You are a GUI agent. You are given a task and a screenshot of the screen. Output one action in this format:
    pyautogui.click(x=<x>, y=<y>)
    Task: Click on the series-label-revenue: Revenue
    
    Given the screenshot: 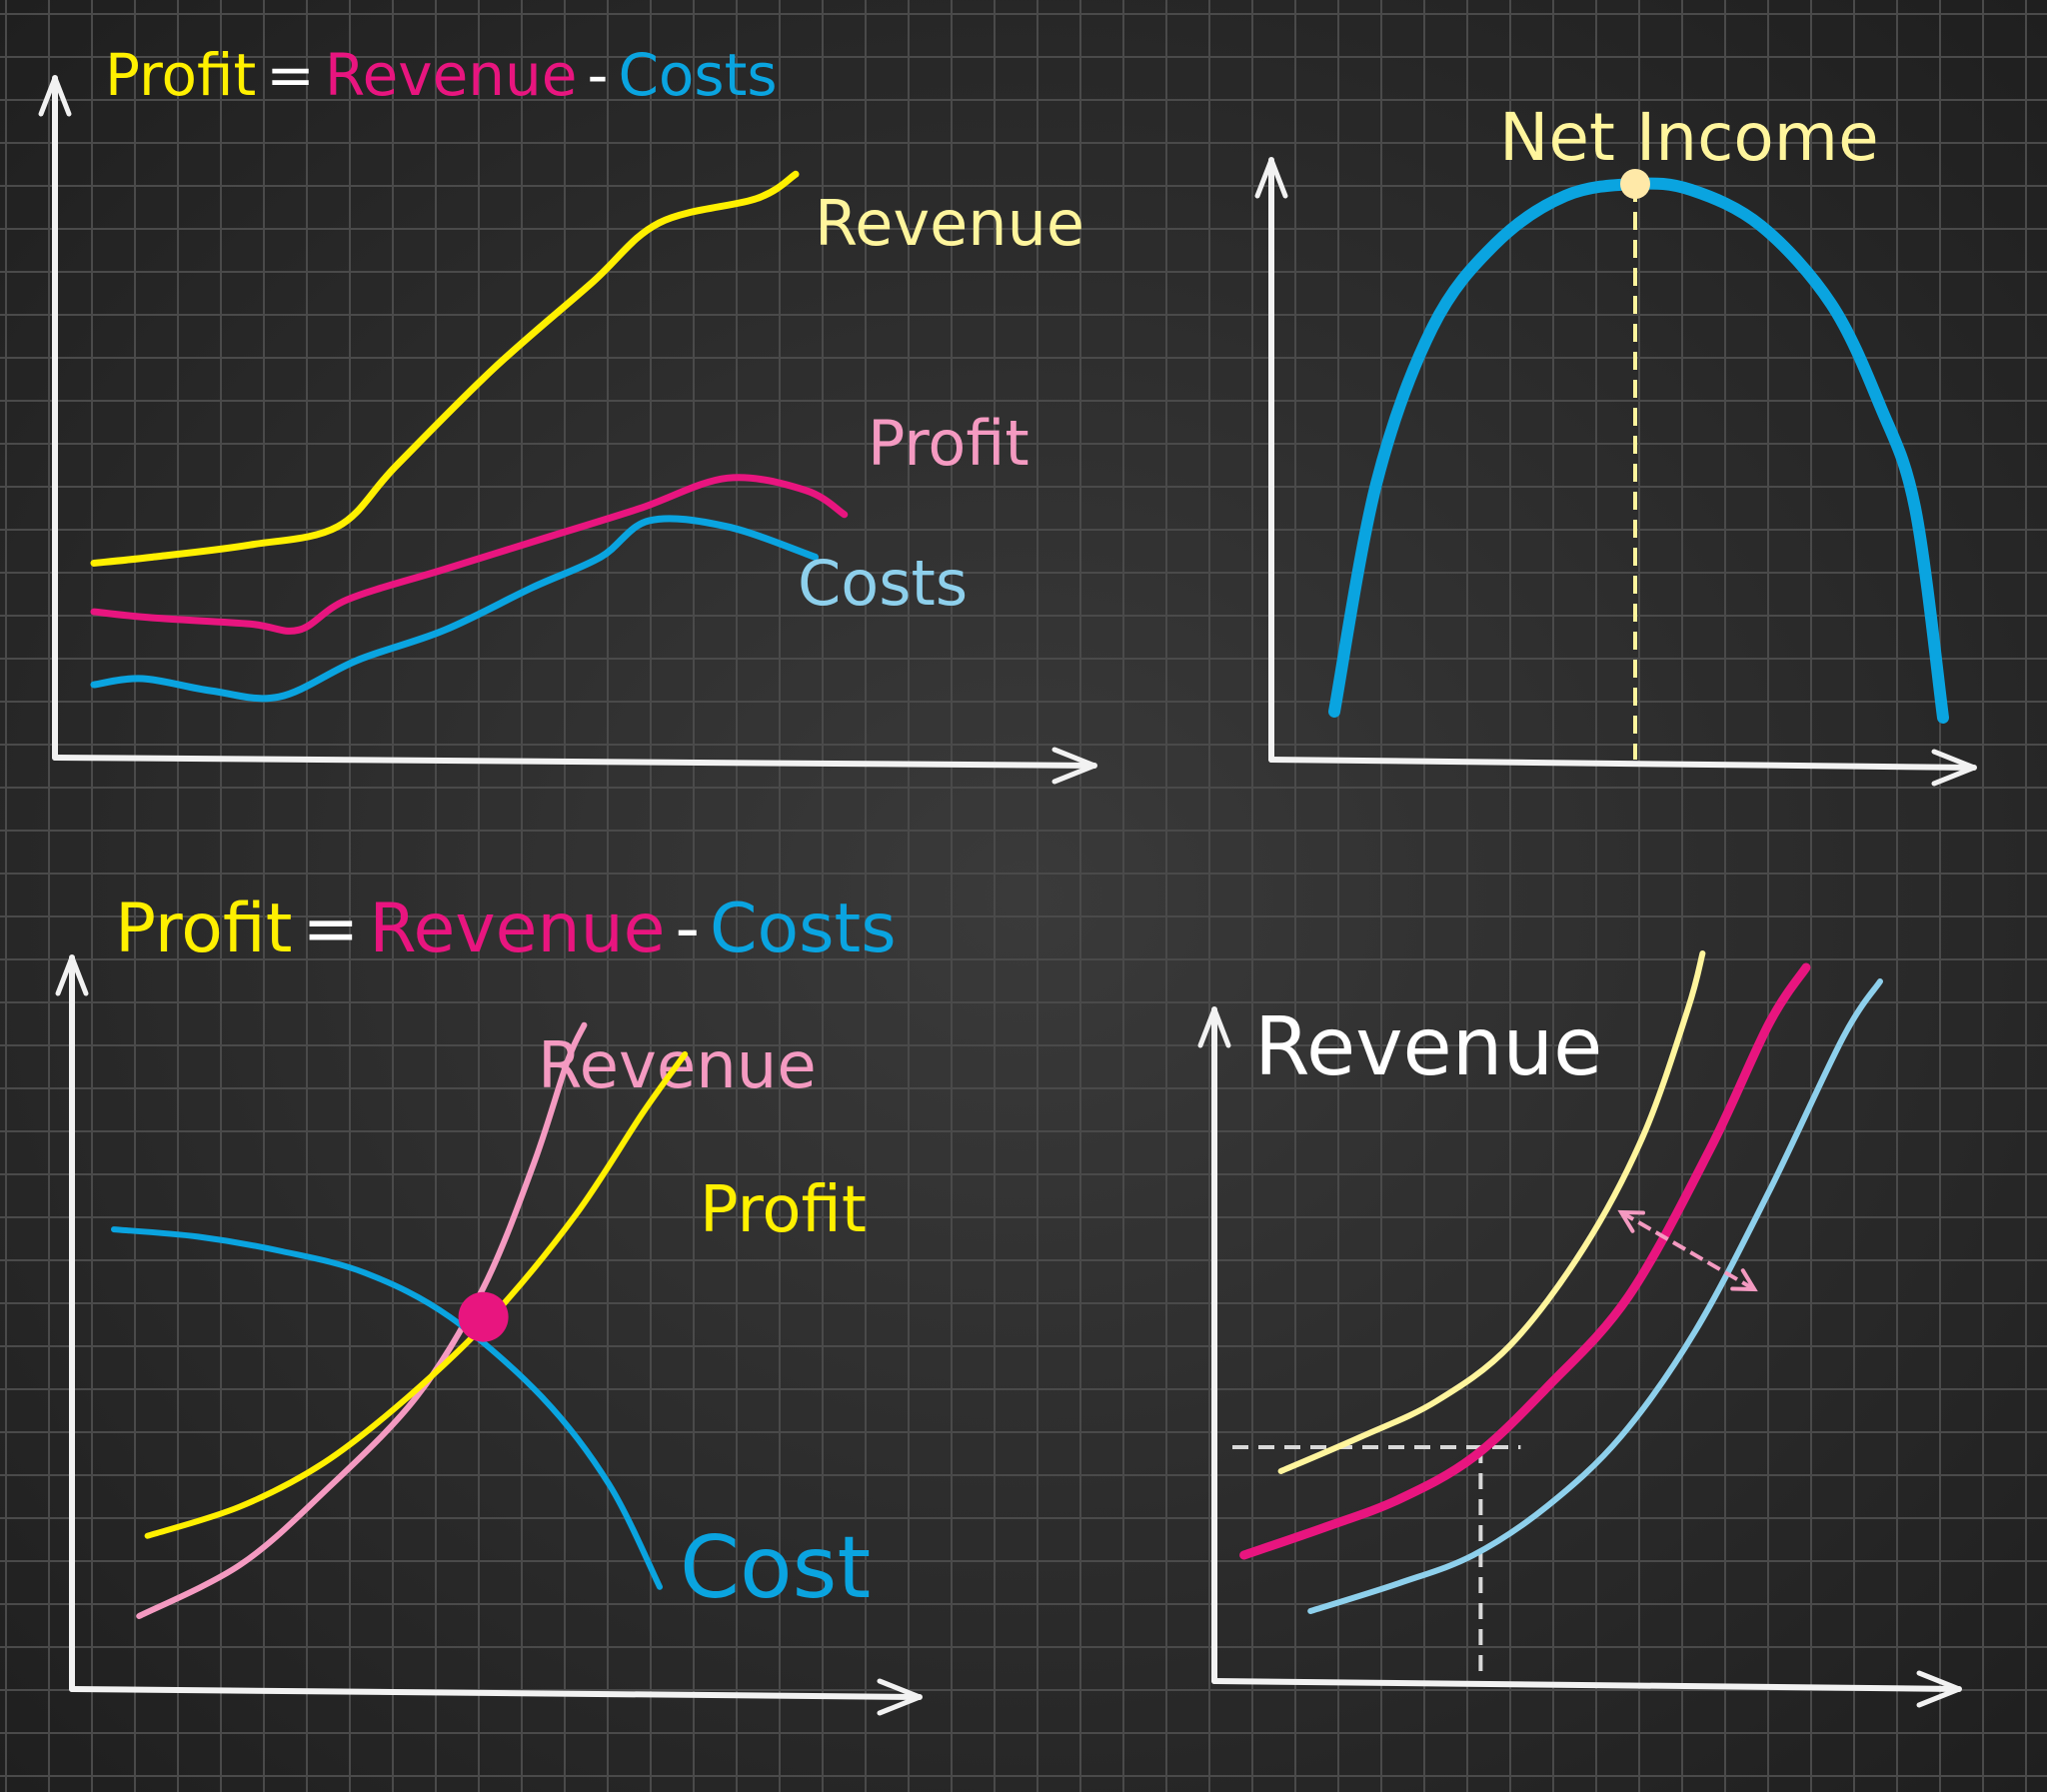 What is the action you would take?
    pyautogui.click(x=949, y=224)
    